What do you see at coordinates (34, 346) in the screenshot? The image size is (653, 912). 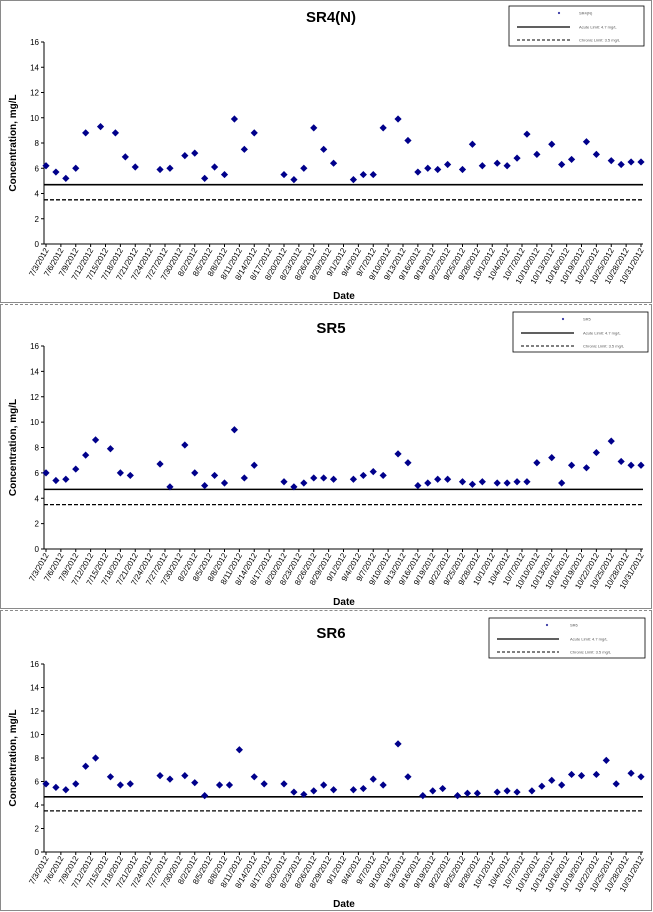 I see `y-tick-label: 16` at bounding box center [34, 346].